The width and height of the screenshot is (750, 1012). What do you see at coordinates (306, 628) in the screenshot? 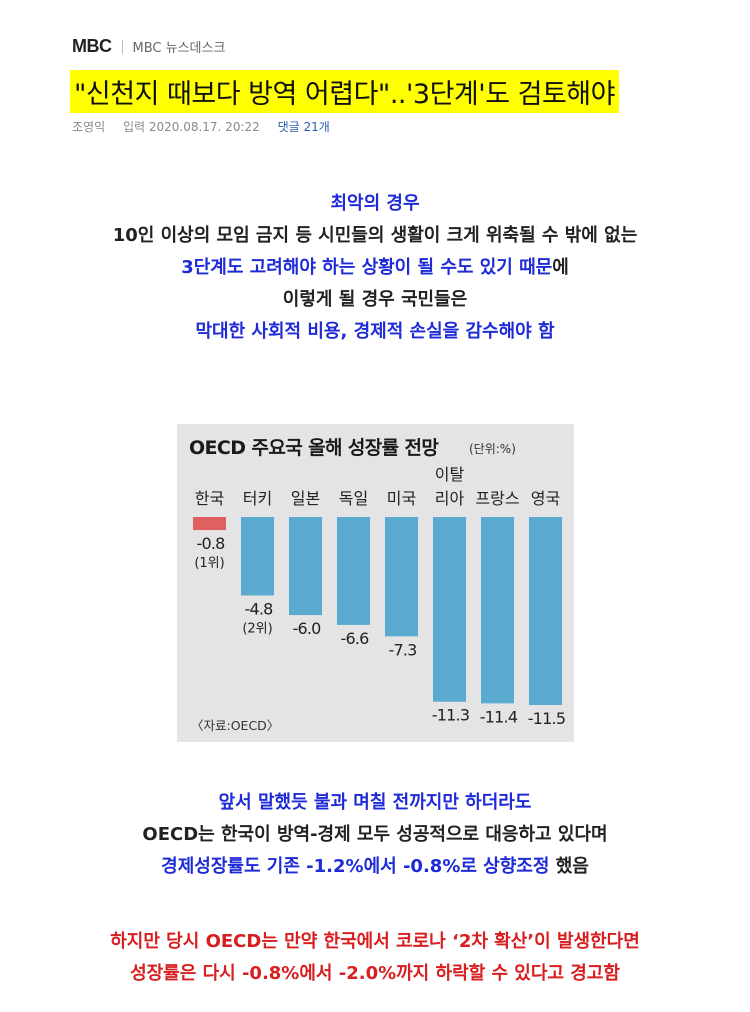
I see `value-label-2: -6.0` at bounding box center [306, 628].